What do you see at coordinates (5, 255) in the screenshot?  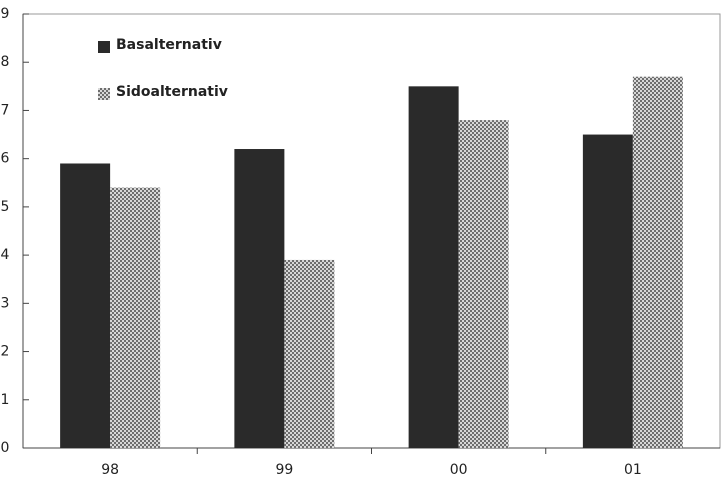 I see `y-tick-label: 4` at bounding box center [5, 255].